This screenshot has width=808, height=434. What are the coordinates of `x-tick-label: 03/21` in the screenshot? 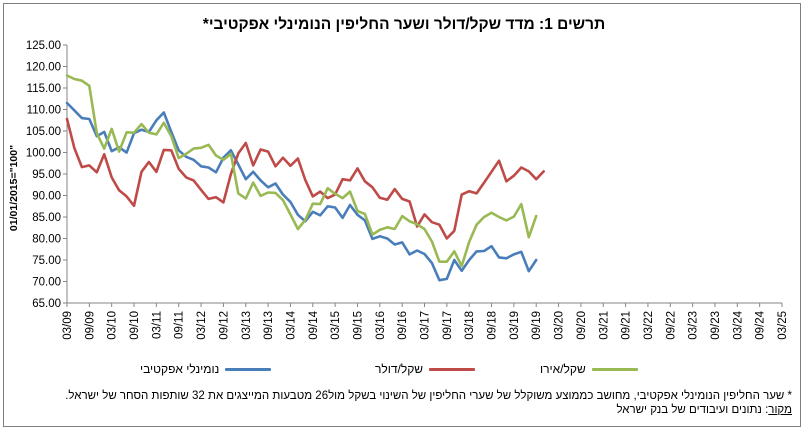 It's located at (604, 325).